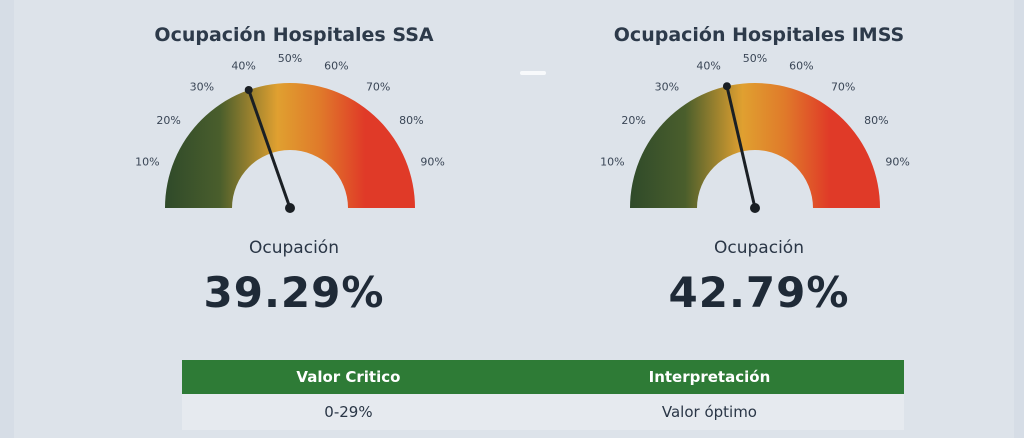 This screenshot has width=1024, height=438. What do you see at coordinates (709, 412) in the screenshot?
I see `table-cell: Valor óptimo` at bounding box center [709, 412].